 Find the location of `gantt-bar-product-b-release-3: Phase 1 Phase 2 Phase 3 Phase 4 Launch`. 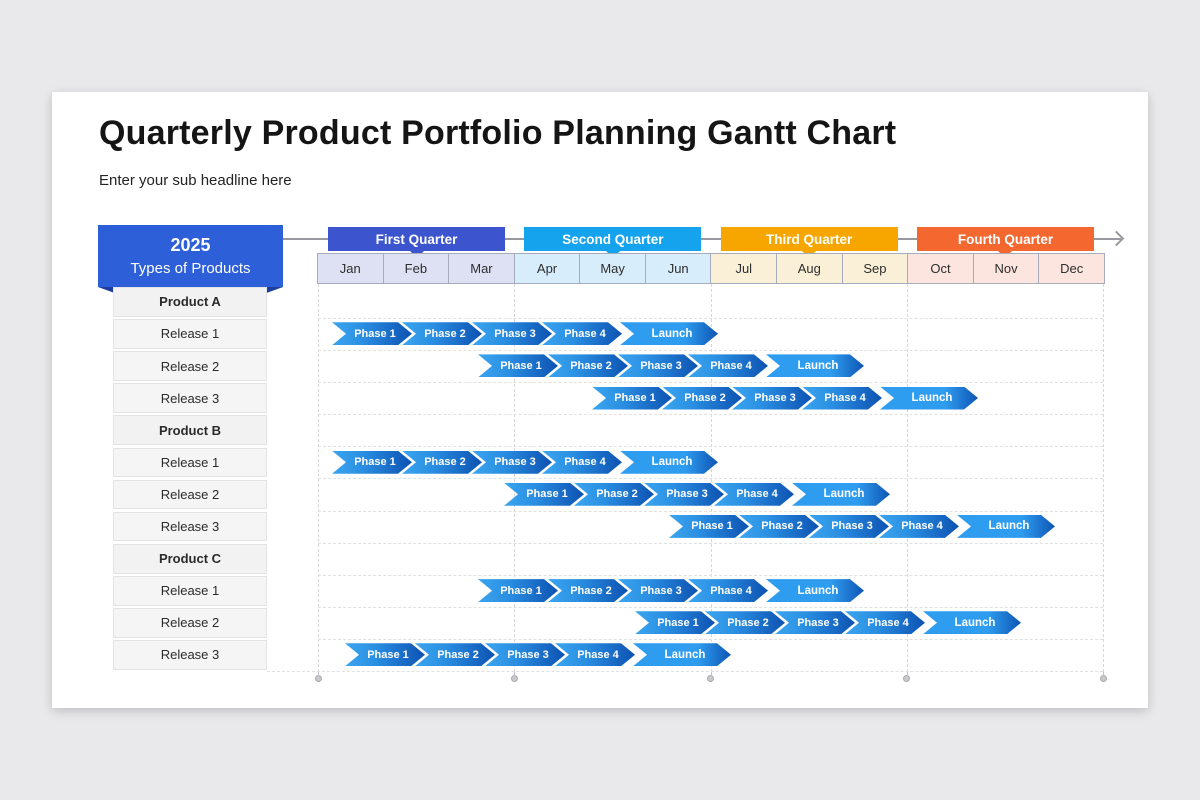

gantt-bar-product-b-release-3: Phase 1 Phase 2 Phase 3 Phase 4 Launch is located at coordinates (862, 526).